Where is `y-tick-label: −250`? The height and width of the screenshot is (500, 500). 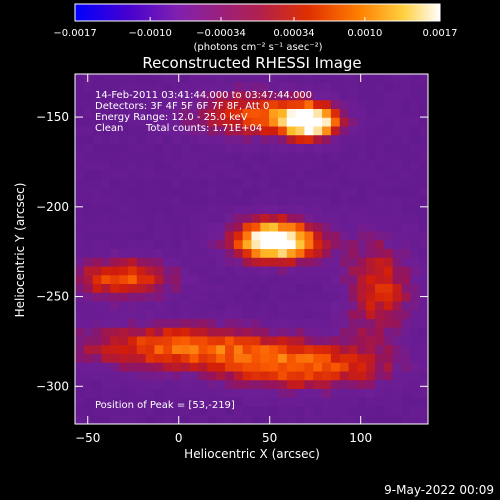 y-tick-label: −250 is located at coordinates (52, 297).